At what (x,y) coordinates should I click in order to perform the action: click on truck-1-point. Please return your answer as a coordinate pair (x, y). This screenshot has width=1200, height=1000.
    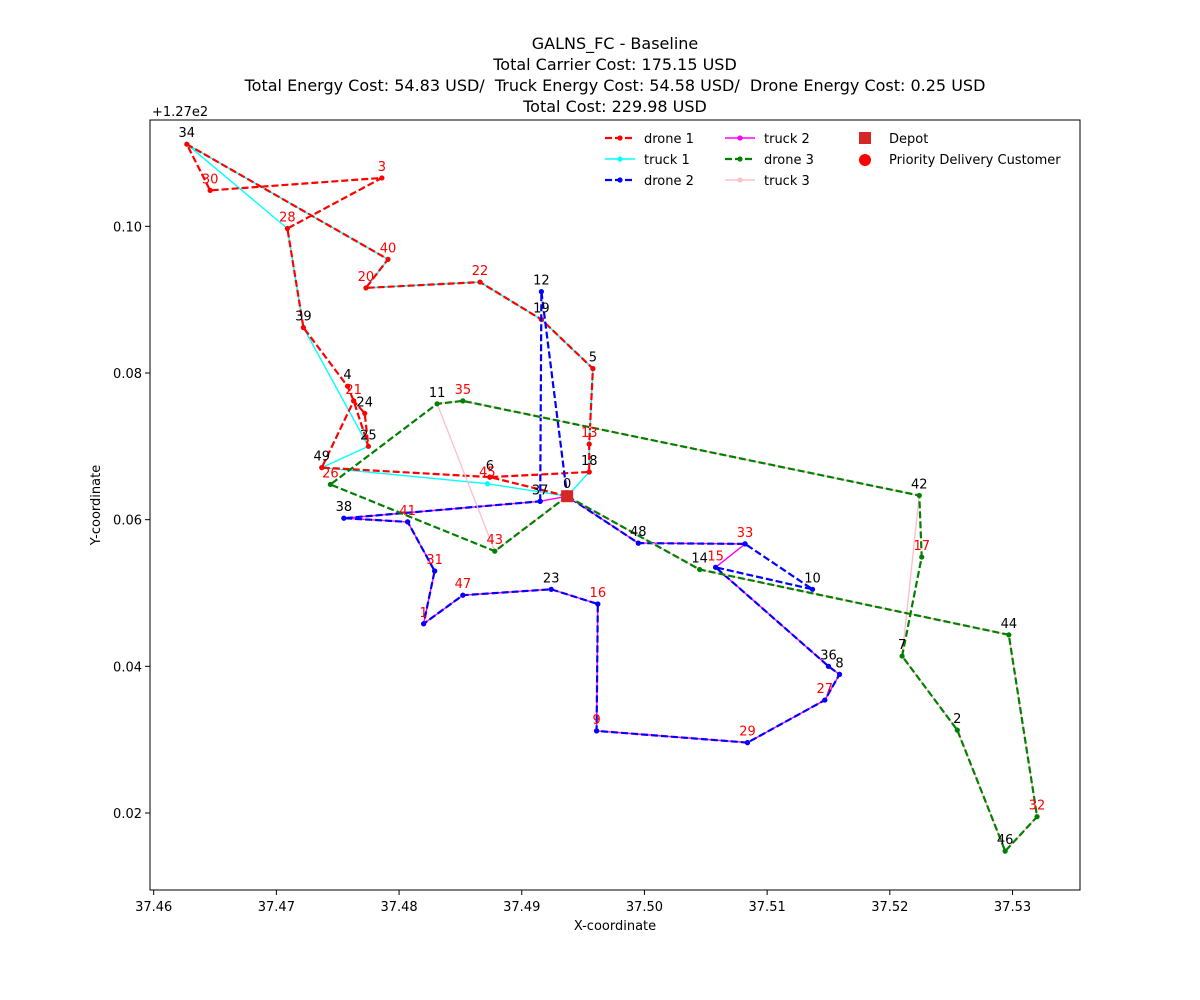
    Looking at the image, I should click on (487, 484).